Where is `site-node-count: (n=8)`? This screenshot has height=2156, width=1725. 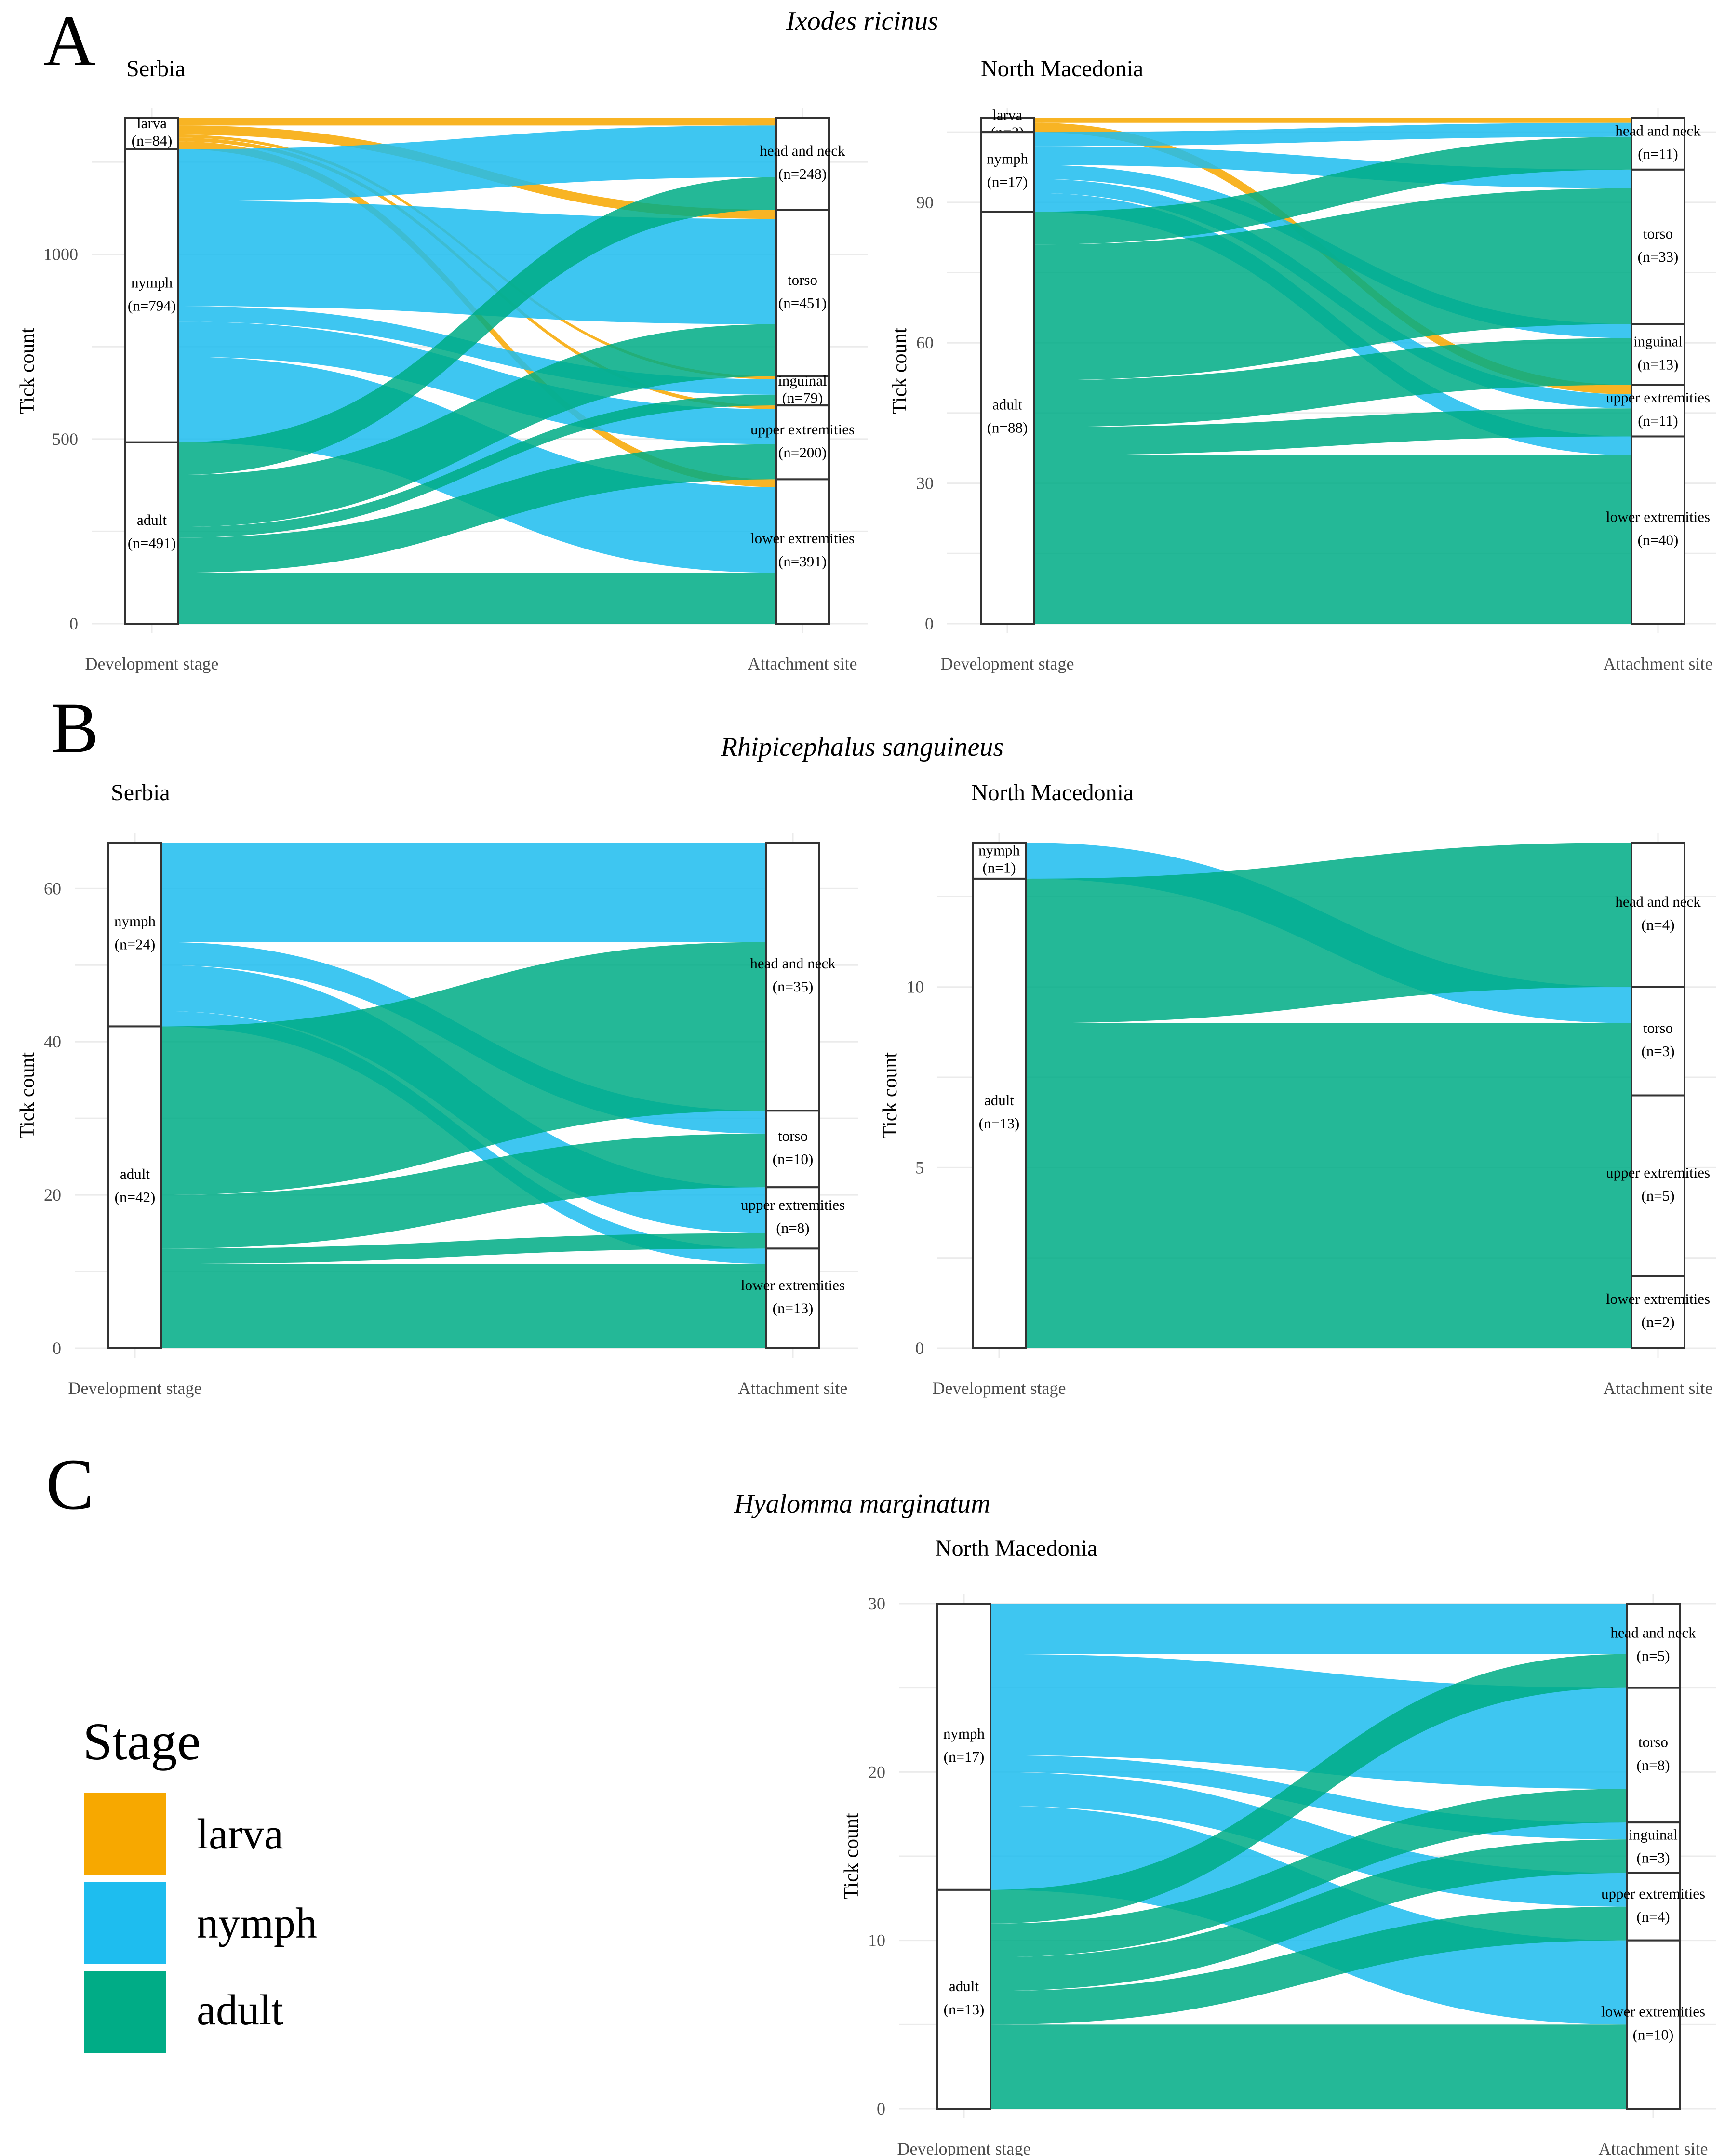
site-node-count: (n=8) is located at coordinates (792, 1227).